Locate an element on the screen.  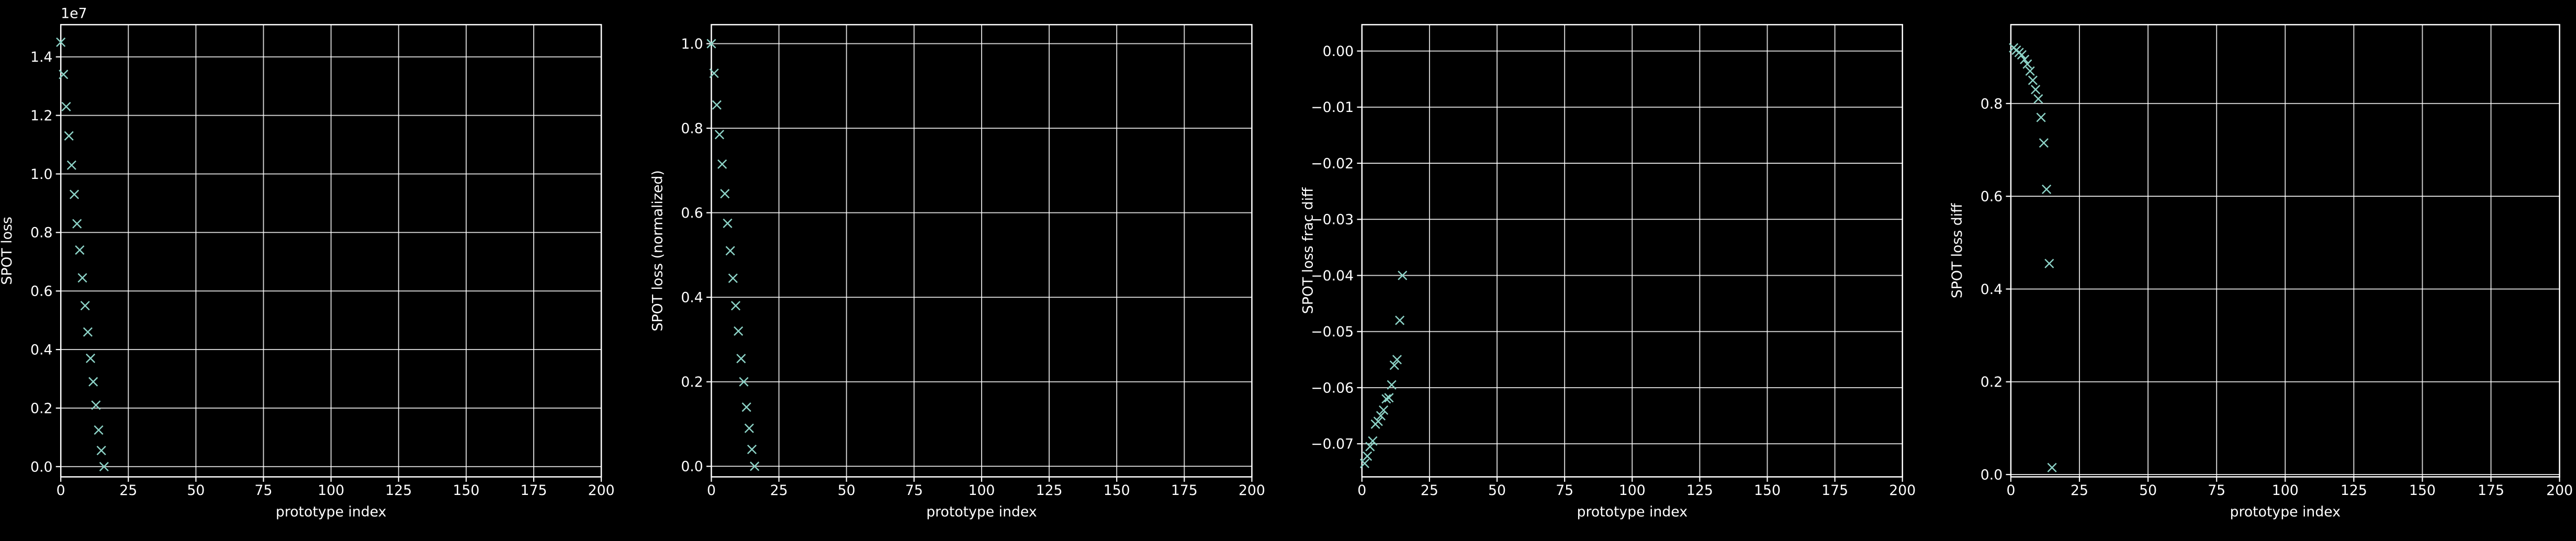
y-tick-label: −0.04 is located at coordinates (1332, 276).